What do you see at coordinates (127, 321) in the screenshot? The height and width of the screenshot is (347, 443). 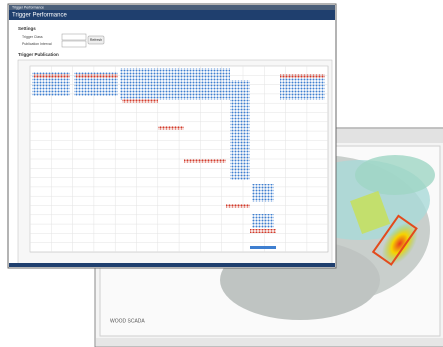 I see `map-caption: WOOD SCADA` at bounding box center [127, 321].